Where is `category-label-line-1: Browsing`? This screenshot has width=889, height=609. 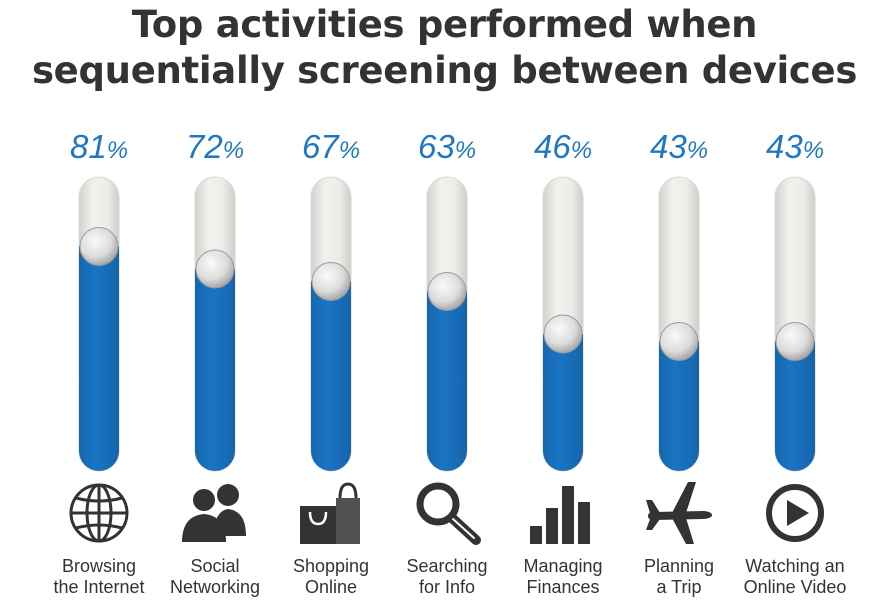 category-label-line-1: Browsing is located at coordinates (99, 566).